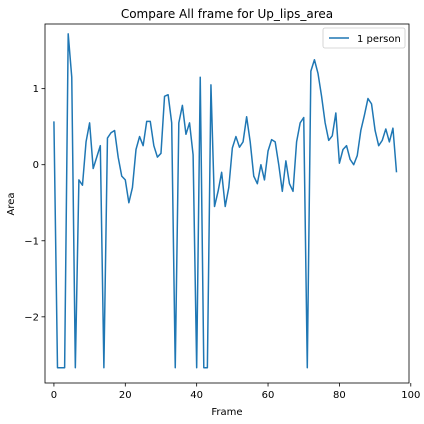 The image size is (424, 424). What do you see at coordinates (31, 317) in the screenshot?
I see `y-tick-label: −2` at bounding box center [31, 317].